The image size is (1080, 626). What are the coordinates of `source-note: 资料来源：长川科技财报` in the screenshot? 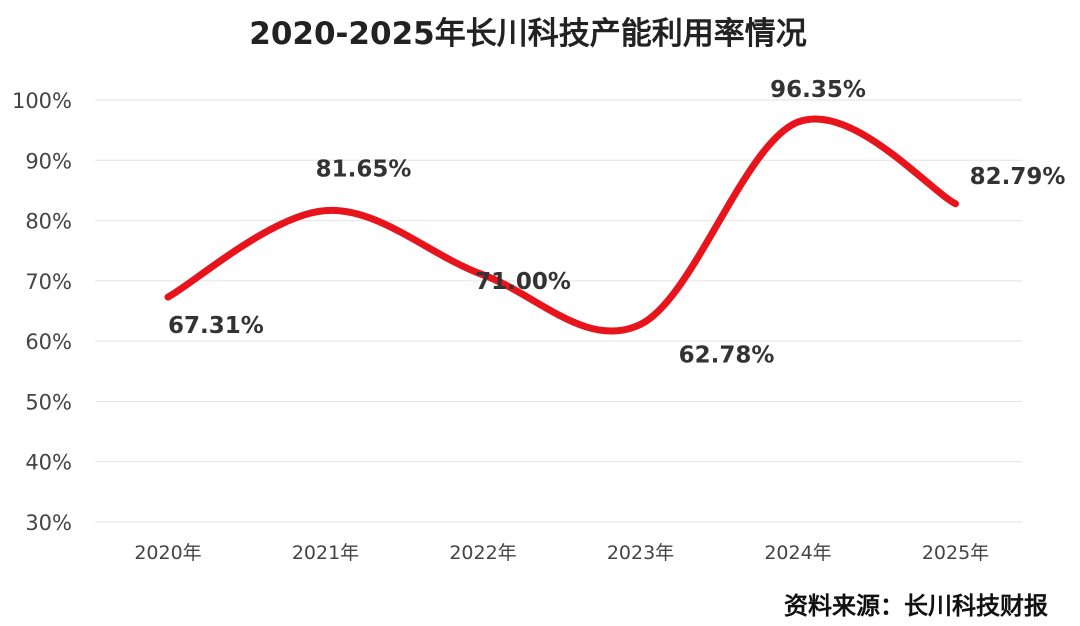 It's located at (916, 606).